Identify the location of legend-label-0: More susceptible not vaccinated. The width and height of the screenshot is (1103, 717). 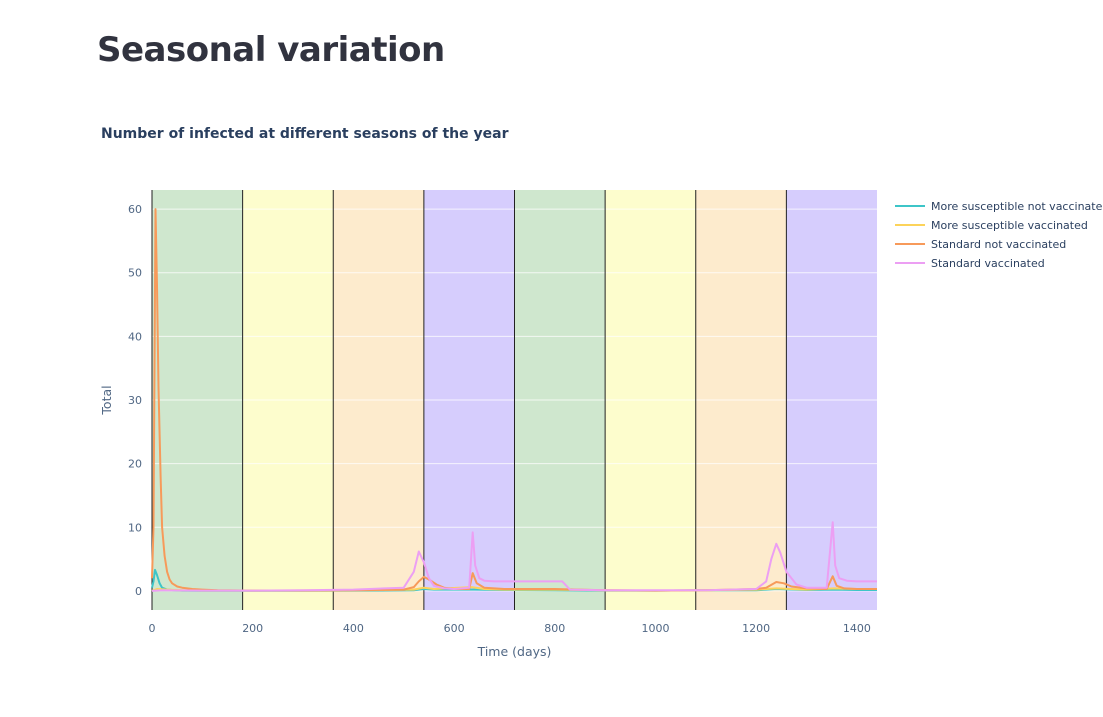
(1017, 206).